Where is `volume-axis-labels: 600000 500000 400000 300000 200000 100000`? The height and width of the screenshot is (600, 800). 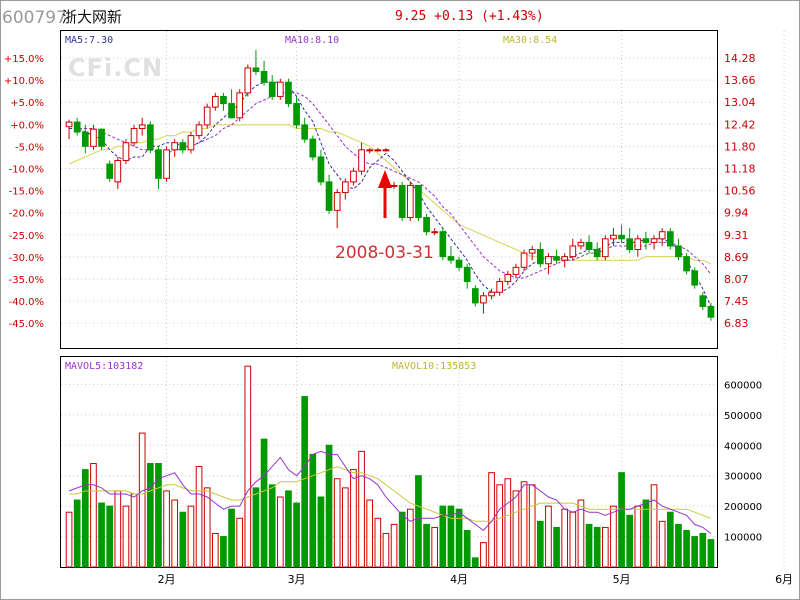
volume-axis-labels: 600000 500000 400000 300000 200000 100000 is located at coordinates (743, 461).